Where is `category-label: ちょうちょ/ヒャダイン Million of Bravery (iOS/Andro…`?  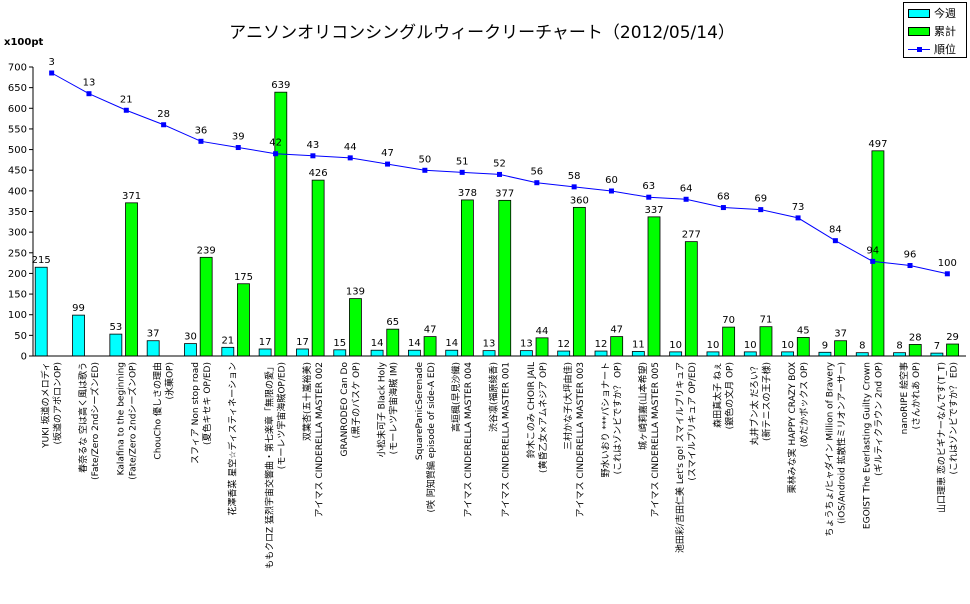
category-label: ちょうちょ/ヒャダイン Million of Bravery (iOS/Andro… is located at coordinates (835, 448).